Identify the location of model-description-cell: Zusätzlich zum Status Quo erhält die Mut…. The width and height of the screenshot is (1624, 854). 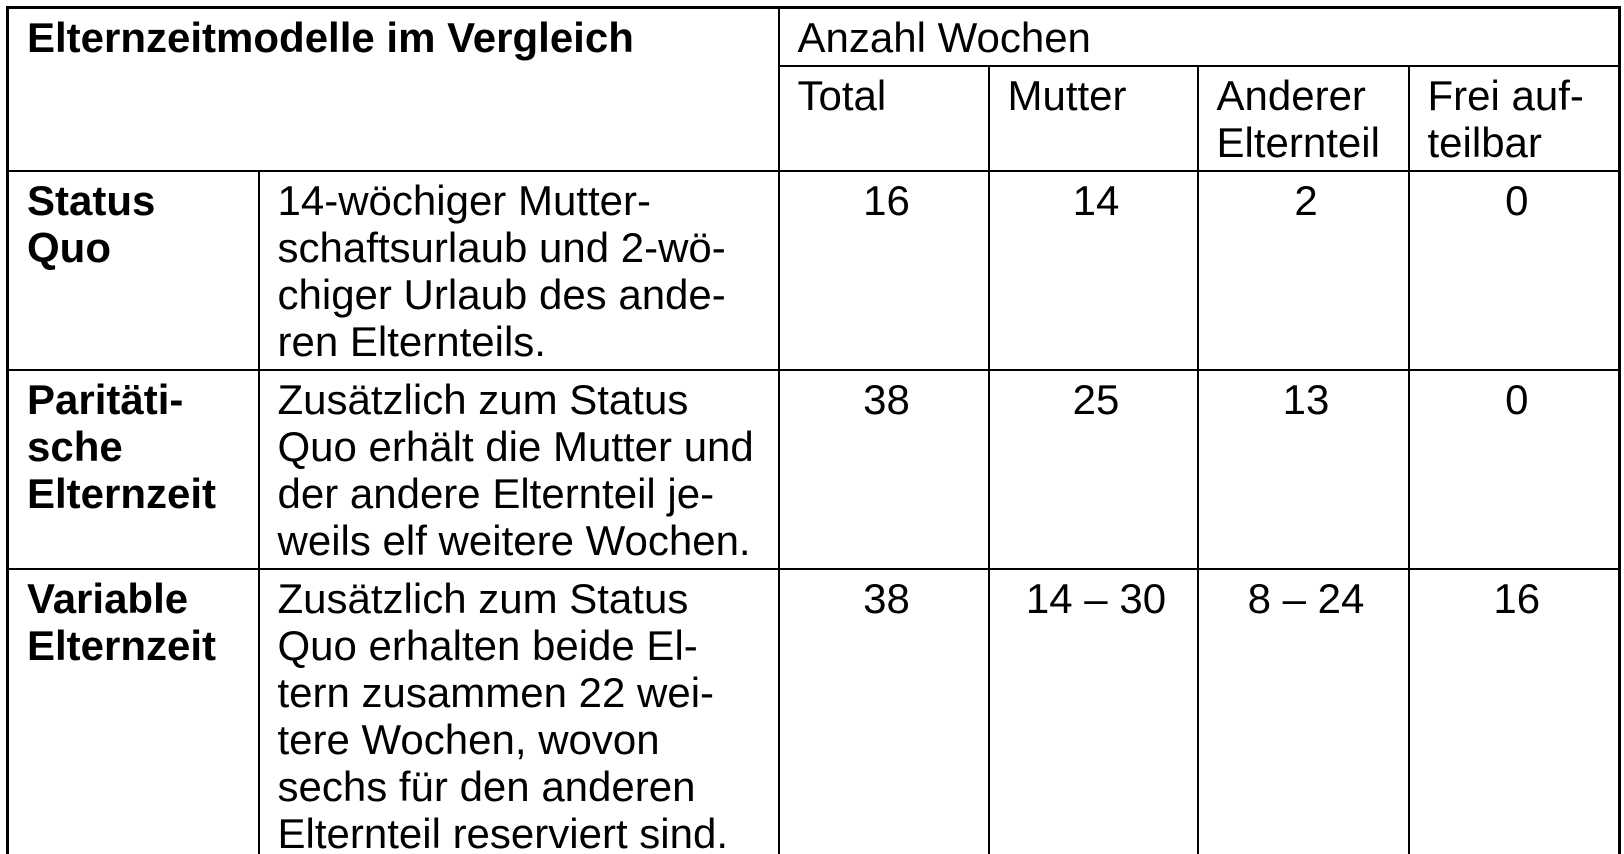
(518, 469).